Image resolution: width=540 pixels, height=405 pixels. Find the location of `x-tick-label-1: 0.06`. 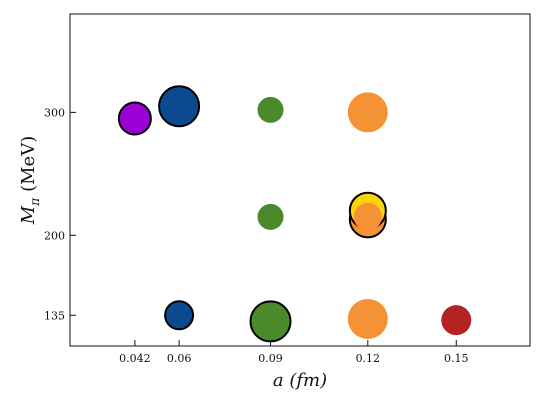

x-tick-label-1: 0.06 is located at coordinates (179, 358).